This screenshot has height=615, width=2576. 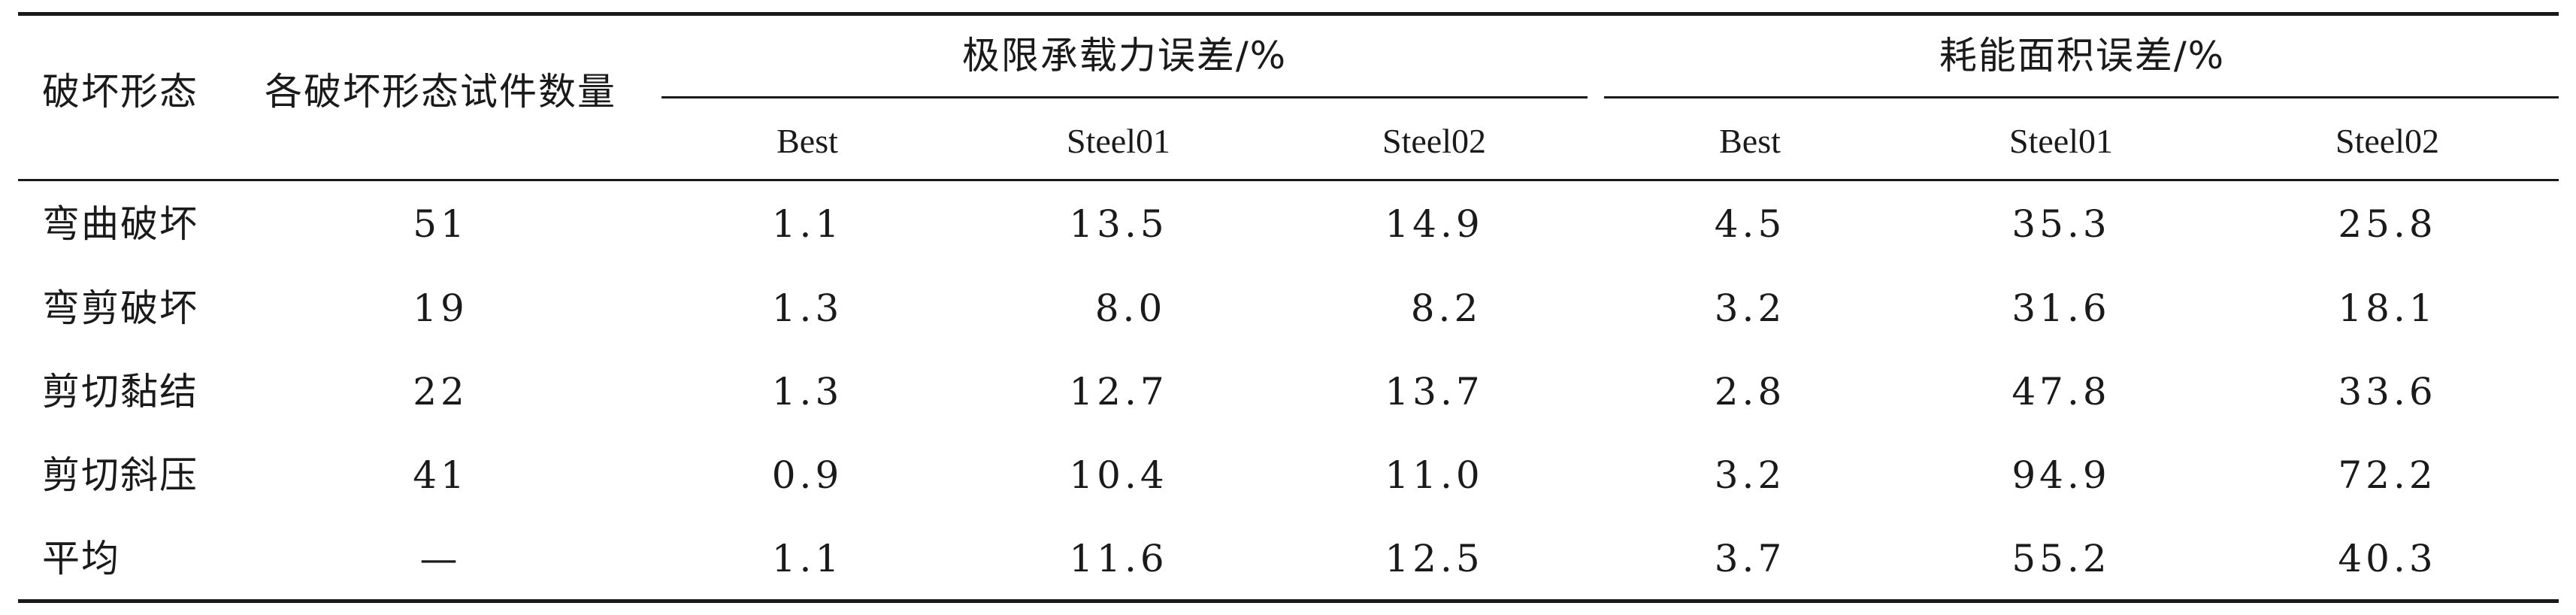 What do you see at coordinates (2081, 97) in the screenshot?
I see `energy-group-rule` at bounding box center [2081, 97].